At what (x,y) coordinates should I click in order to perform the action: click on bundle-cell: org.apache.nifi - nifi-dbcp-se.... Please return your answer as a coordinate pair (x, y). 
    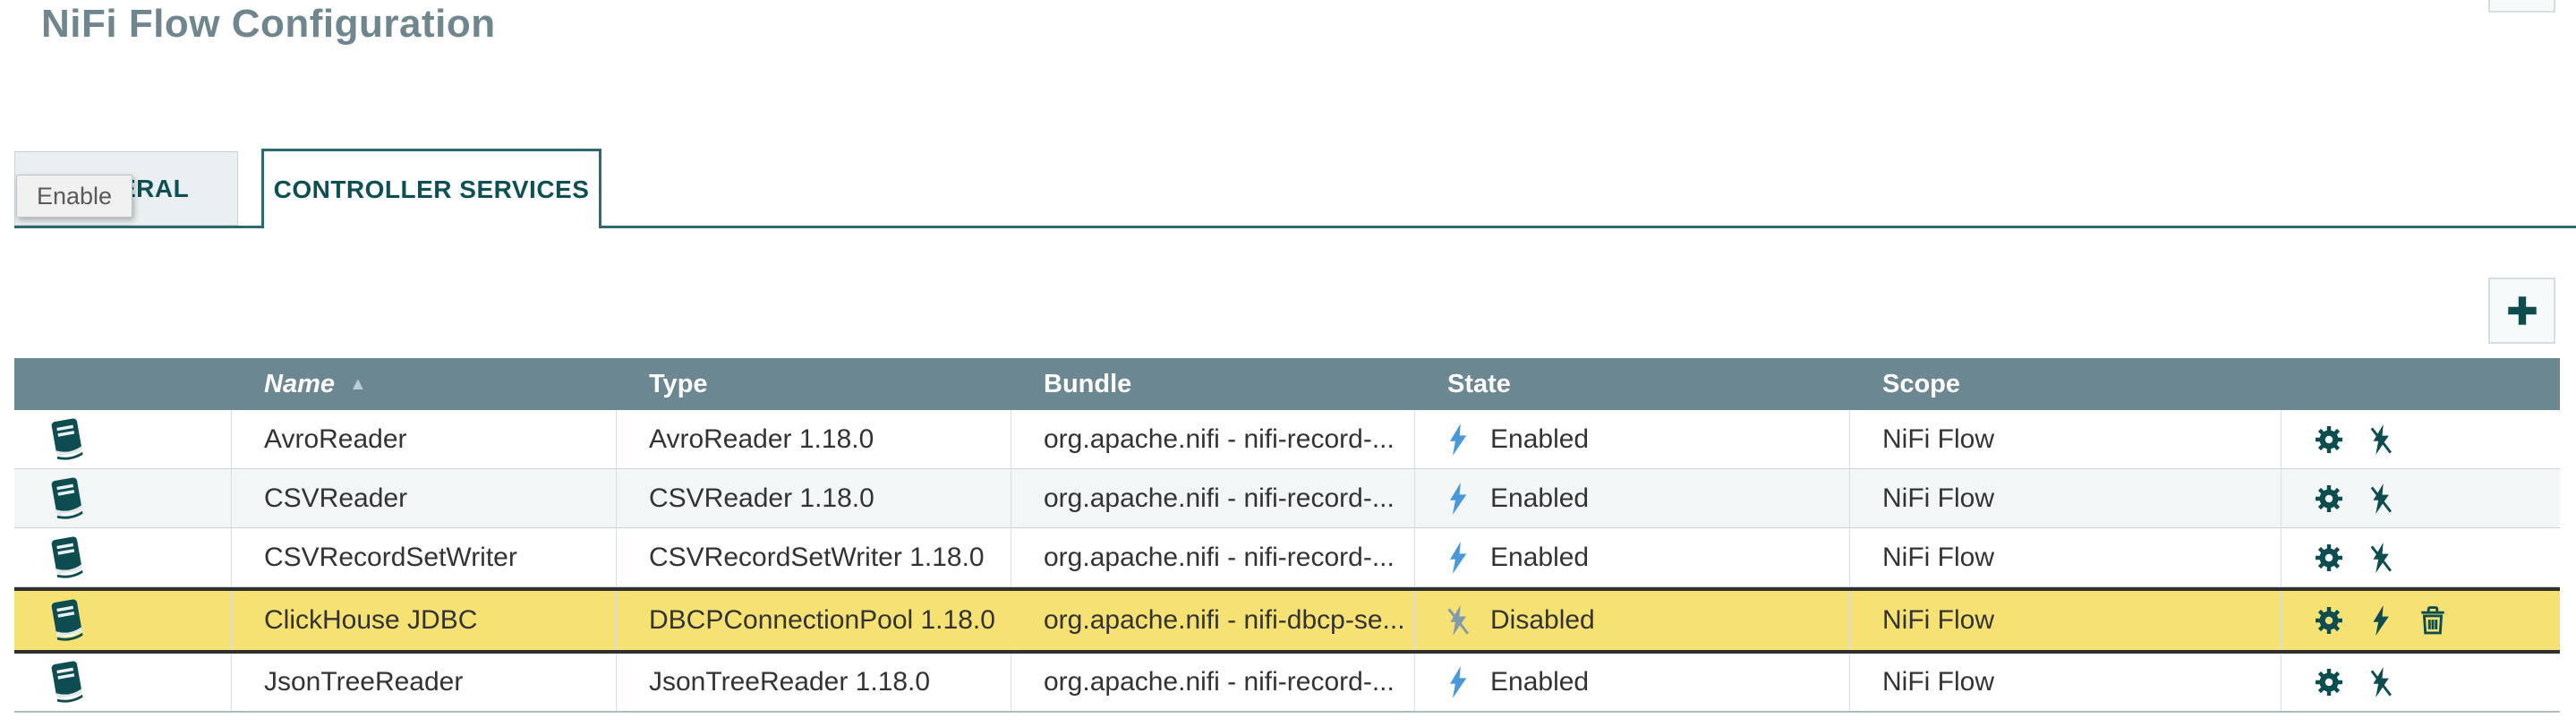
    Looking at the image, I should click on (1213, 620).